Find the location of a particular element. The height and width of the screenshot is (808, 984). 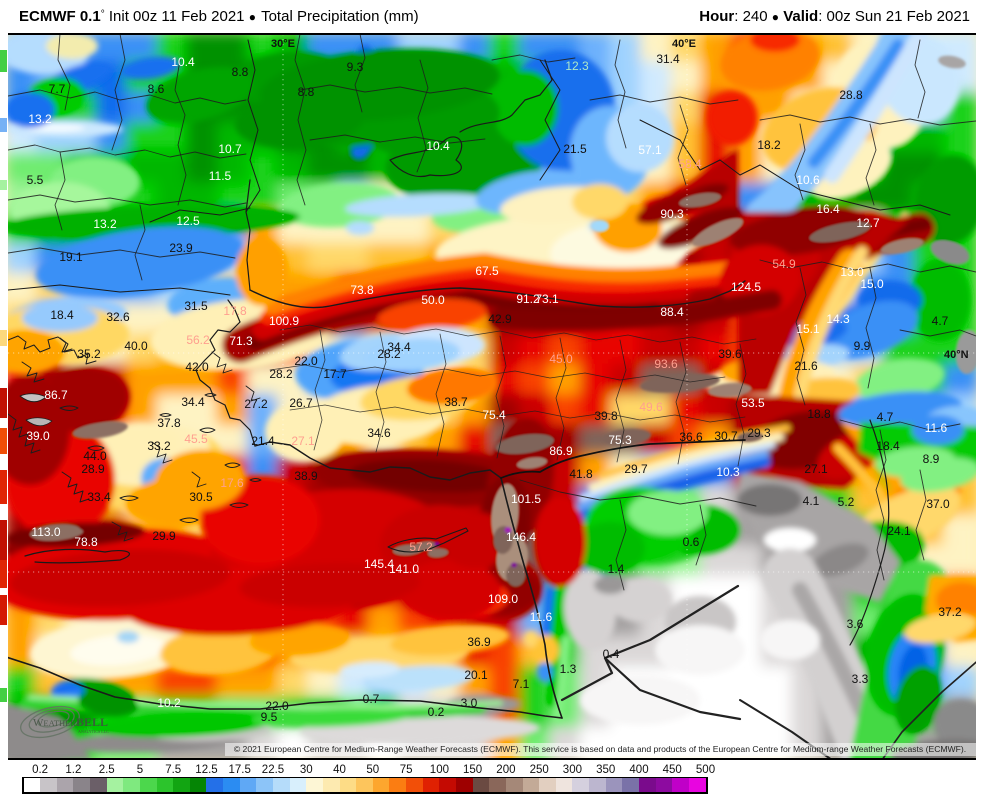

svg-text: 7.1 is located at coordinates (521, 684).